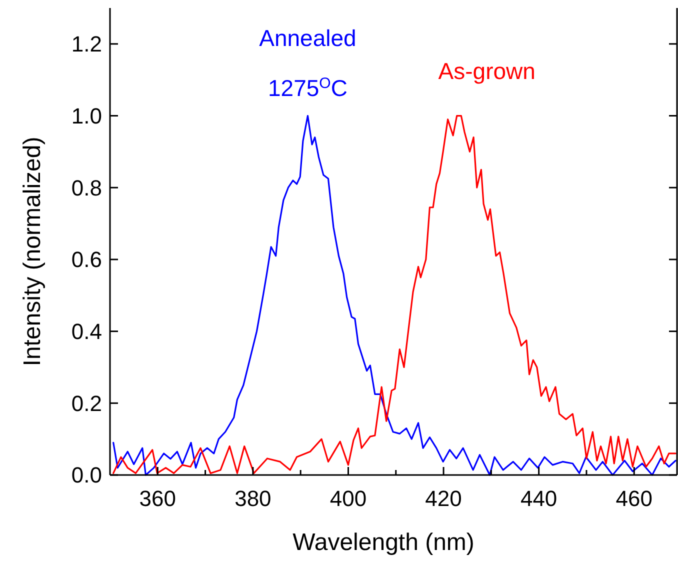  Describe the element at coordinates (539, 498) in the screenshot. I see `x-tick-label: 440` at that location.